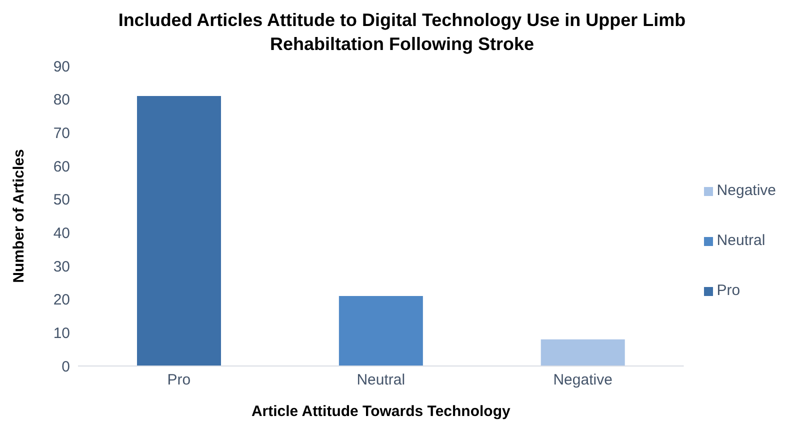 Image resolution: width=804 pixels, height=435 pixels. Describe the element at coordinates (61, 133) in the screenshot. I see `y-tick-label: 70` at that location.